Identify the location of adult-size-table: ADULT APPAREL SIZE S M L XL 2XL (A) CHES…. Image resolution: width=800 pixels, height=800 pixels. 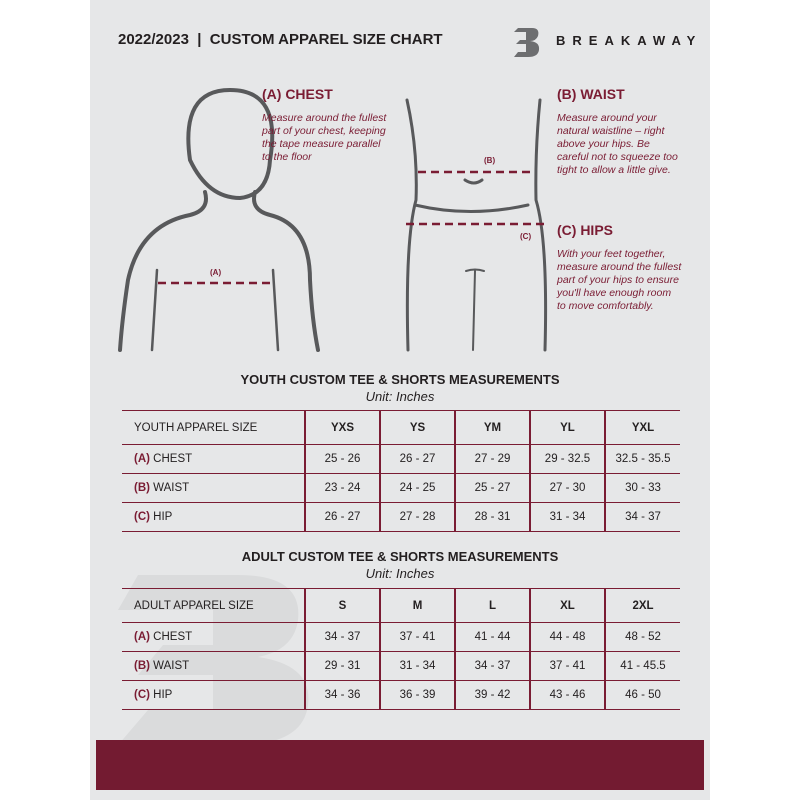
(401, 649).